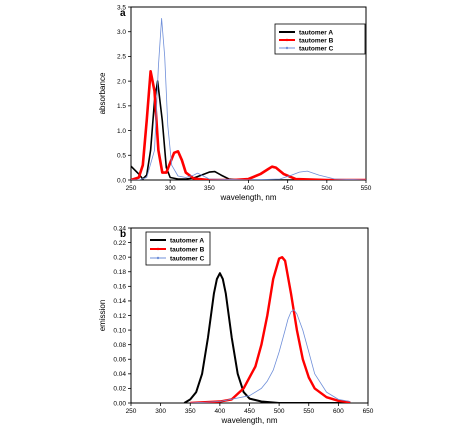  What do you see at coordinates (121, 131) in the screenshot?
I see `y-tick-label: 1.0` at bounding box center [121, 131].